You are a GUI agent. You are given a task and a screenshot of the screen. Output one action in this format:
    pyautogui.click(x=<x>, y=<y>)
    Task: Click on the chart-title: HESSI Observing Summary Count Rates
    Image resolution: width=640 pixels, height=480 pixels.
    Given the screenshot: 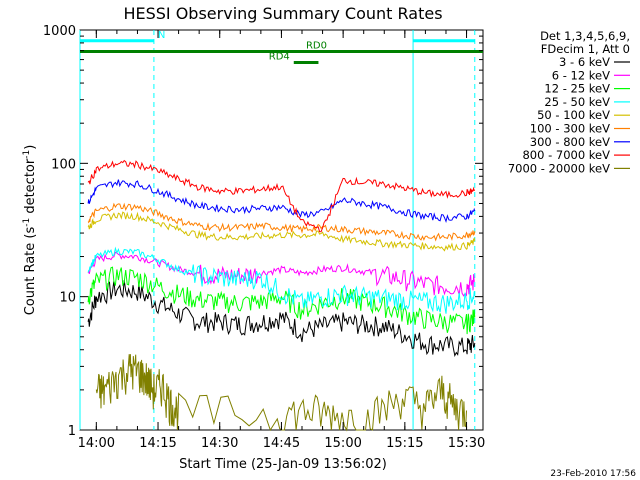 What is the action you would take?
    pyautogui.click(x=282, y=13)
    